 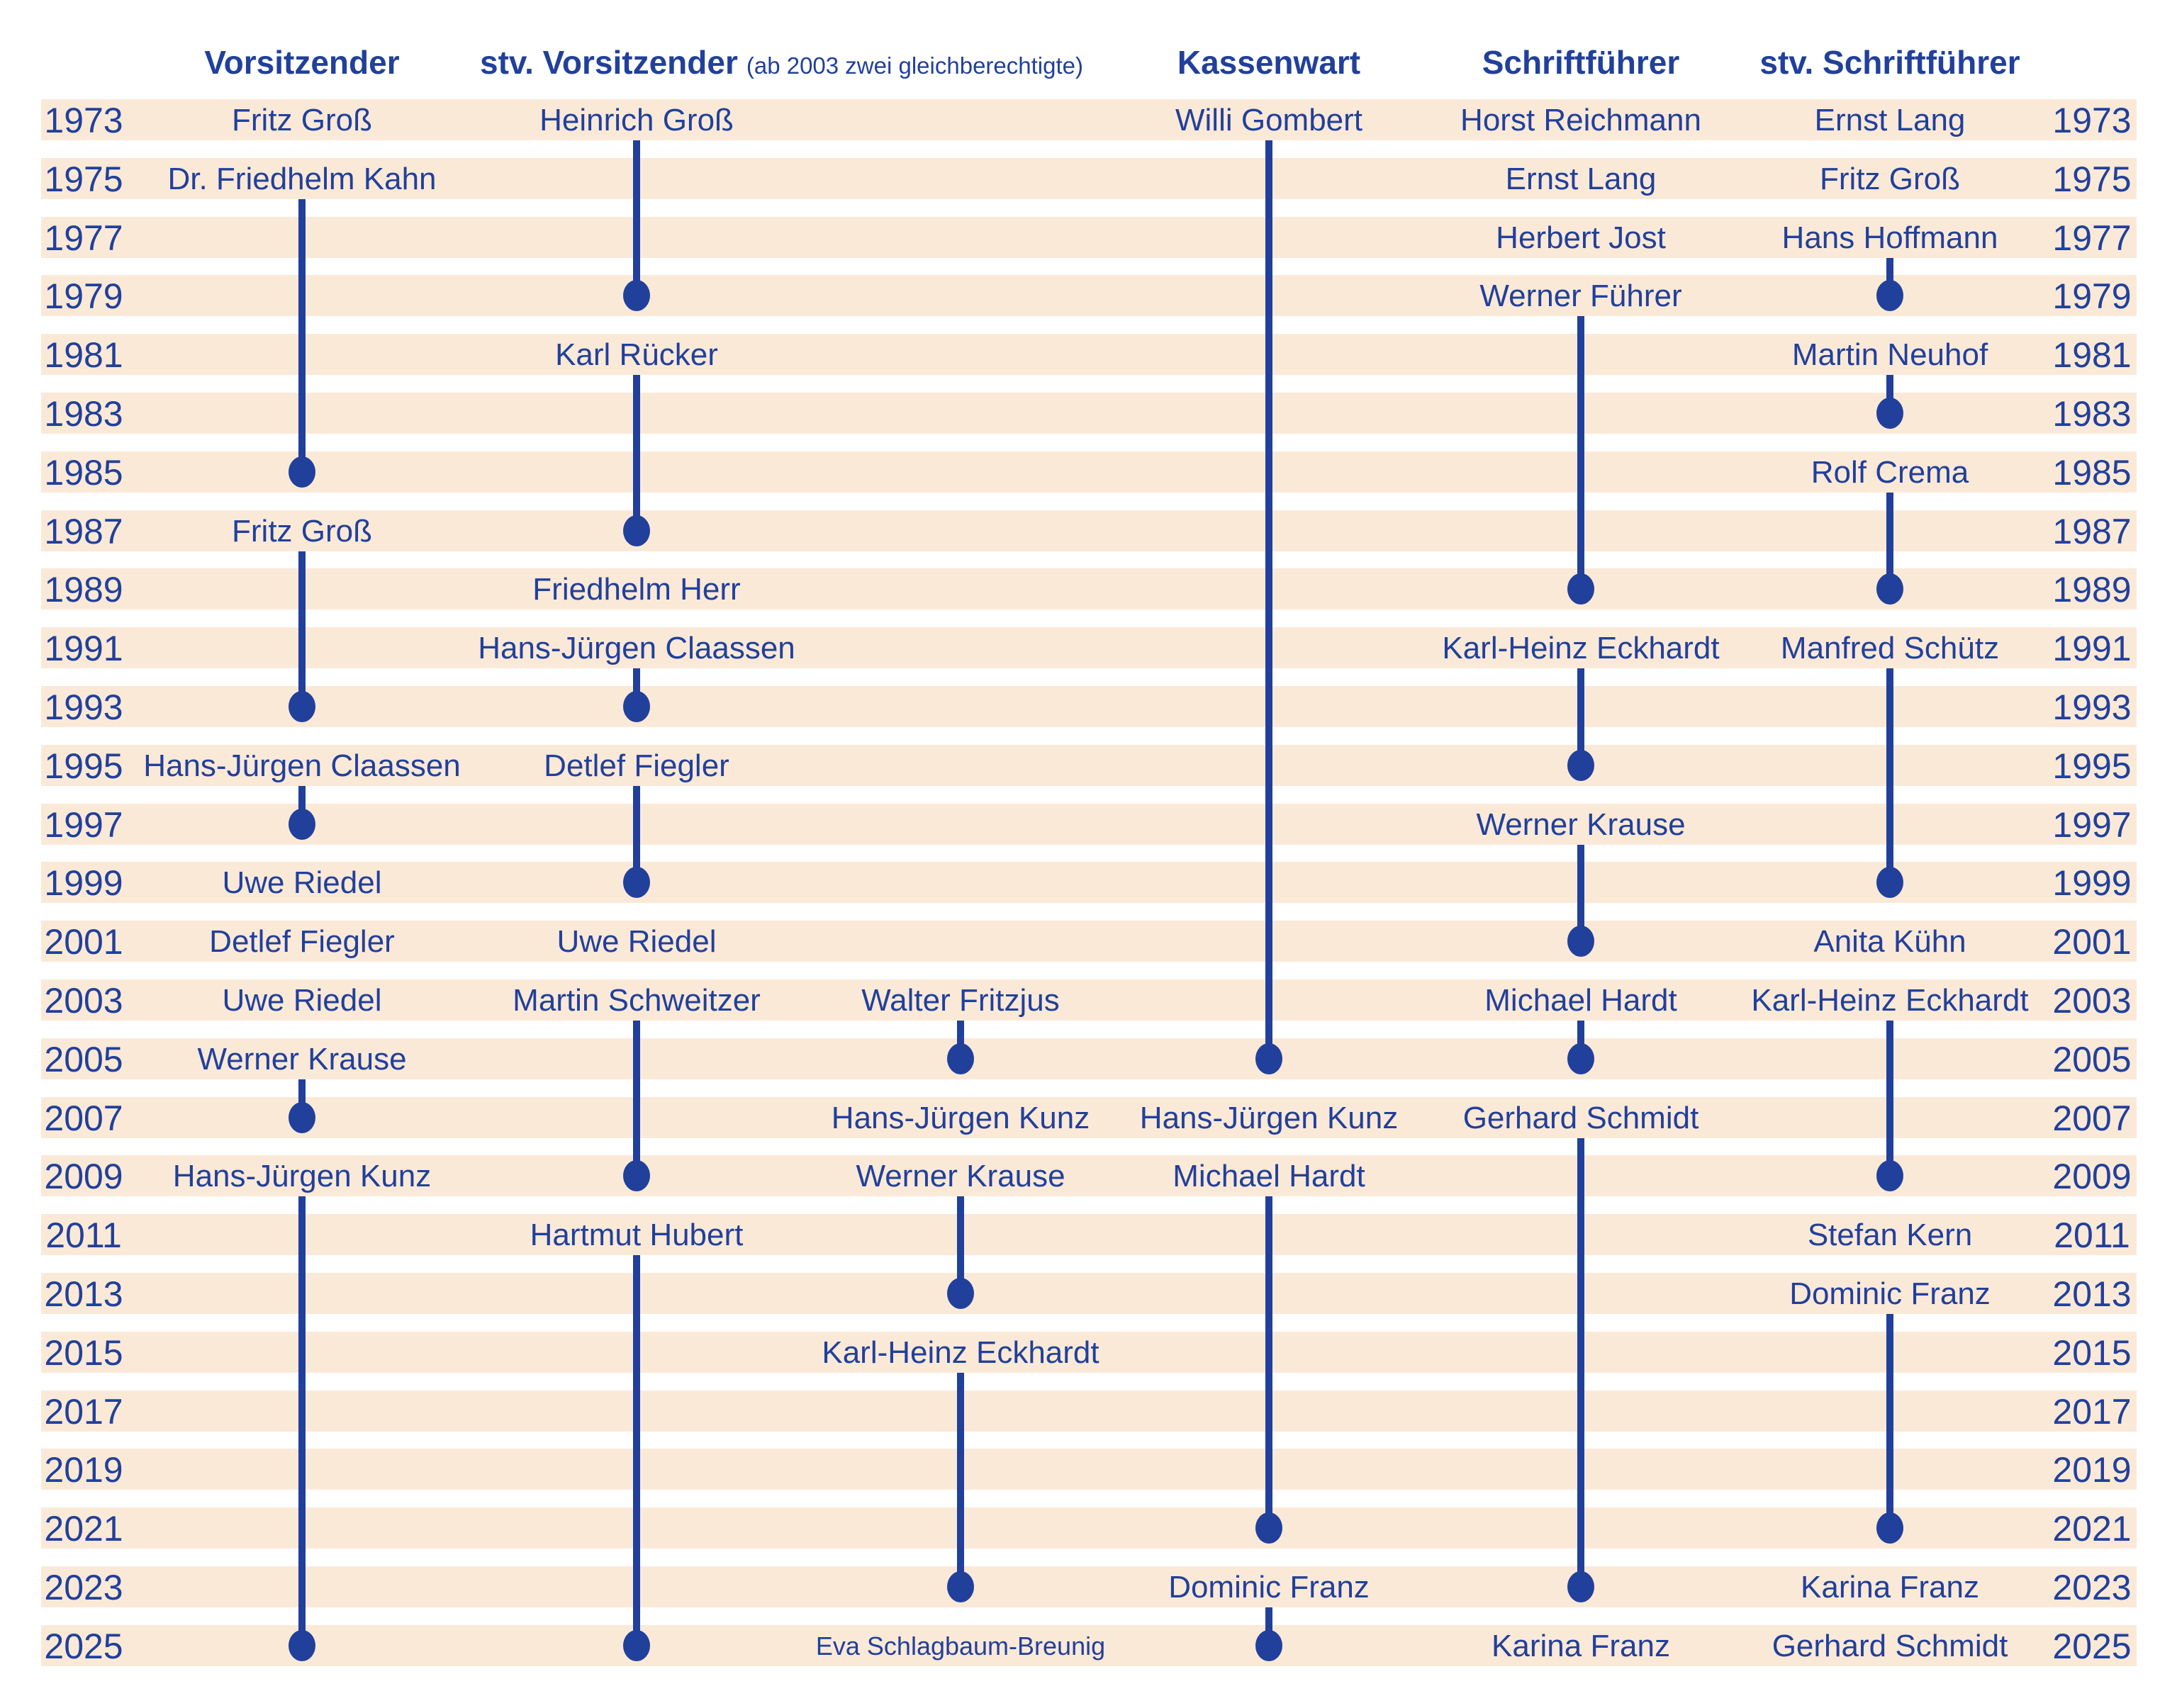 What do you see at coordinates (2092, 1352) in the screenshot?
I see `year-label-right: 2015` at bounding box center [2092, 1352].